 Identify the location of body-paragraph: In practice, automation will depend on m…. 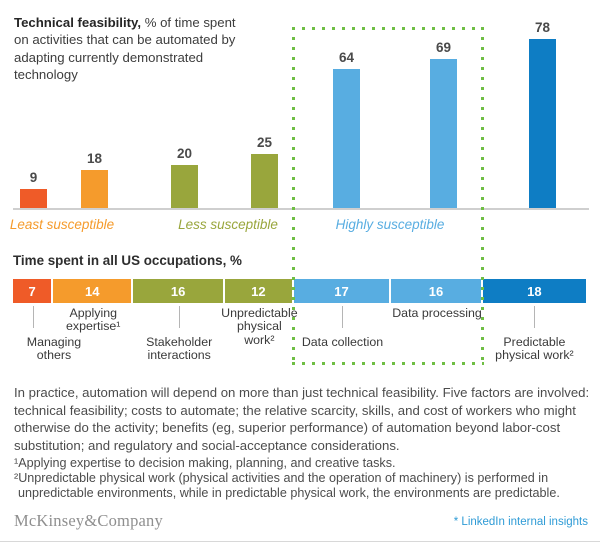
(302, 419).